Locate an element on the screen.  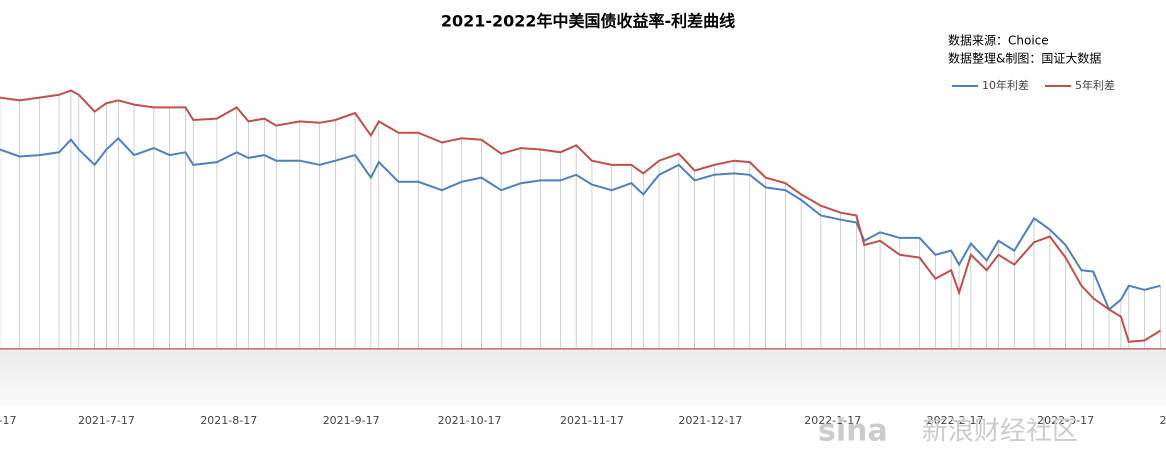
chart-title: 2021-2022年中美国债收益率-利差曲线 is located at coordinates (588, 21).